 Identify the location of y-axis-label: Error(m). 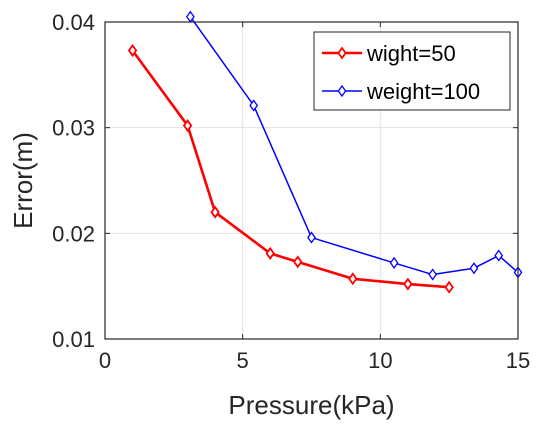
(23, 180).